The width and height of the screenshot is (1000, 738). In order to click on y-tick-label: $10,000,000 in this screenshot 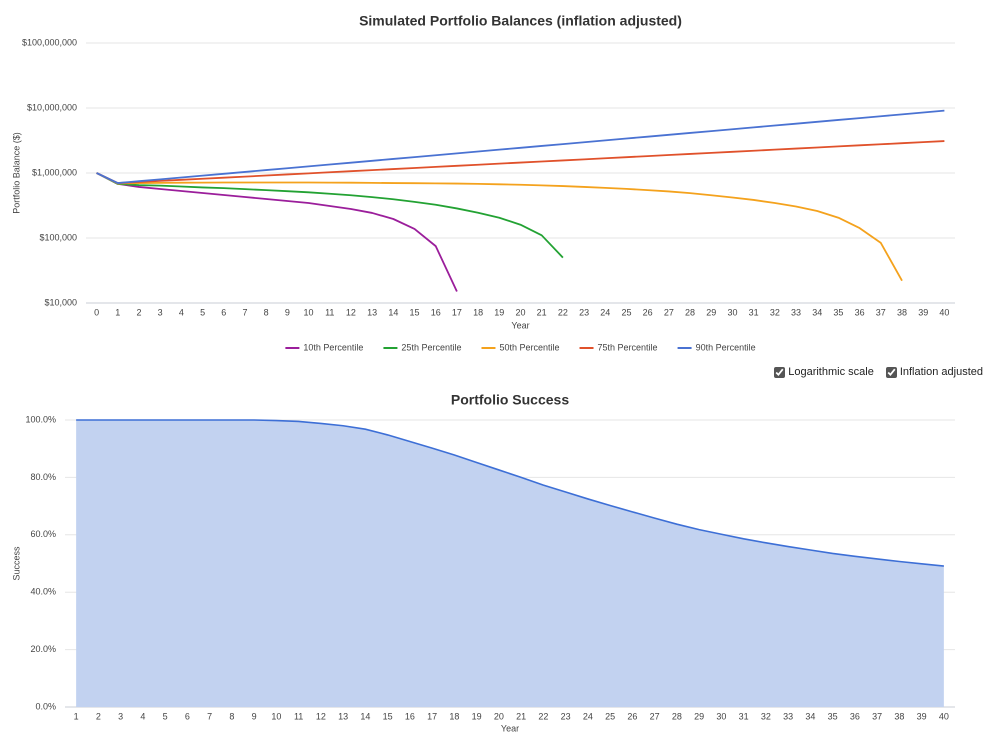, I will do `click(52, 107)`.